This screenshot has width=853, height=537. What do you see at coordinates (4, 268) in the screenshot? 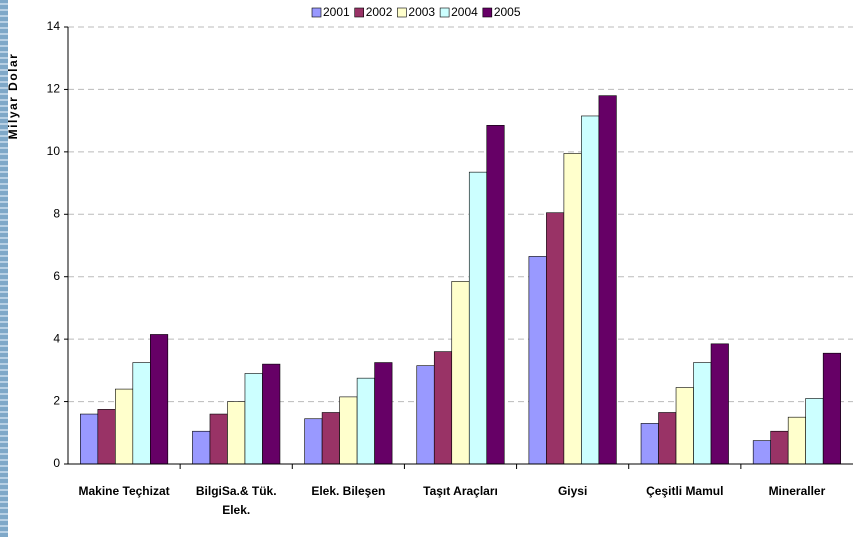
I see `side-stripe` at bounding box center [4, 268].